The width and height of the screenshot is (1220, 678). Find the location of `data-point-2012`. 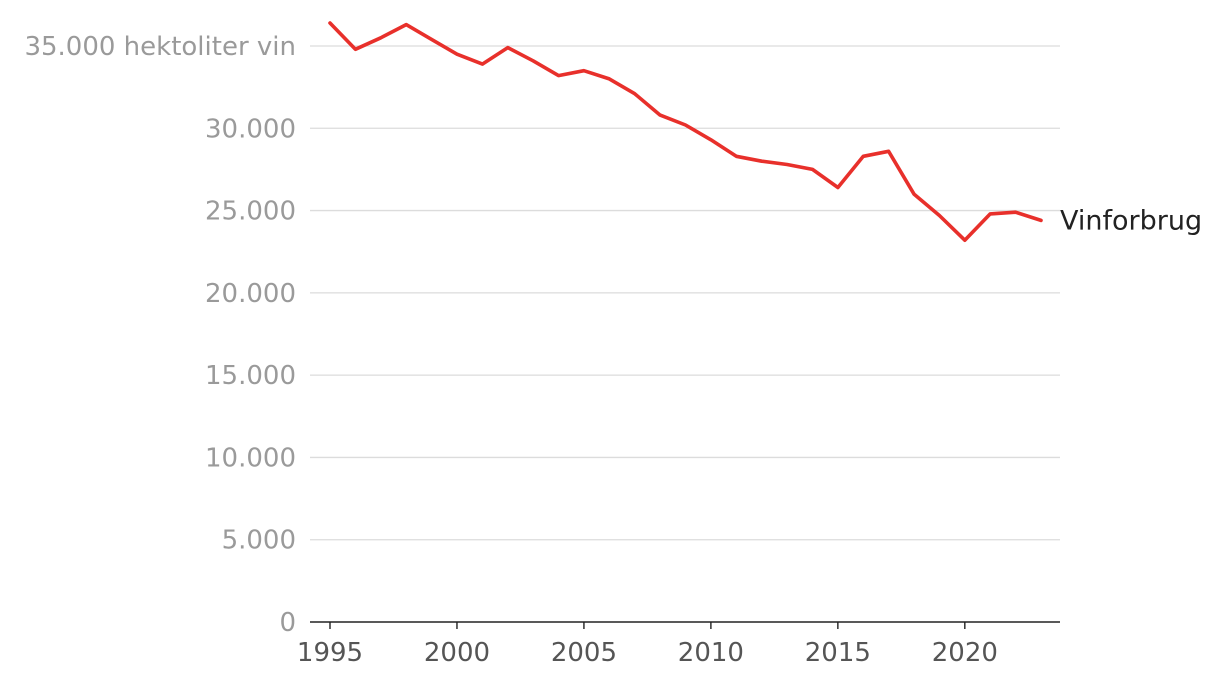

data-point-2012 is located at coordinates (762, 161).